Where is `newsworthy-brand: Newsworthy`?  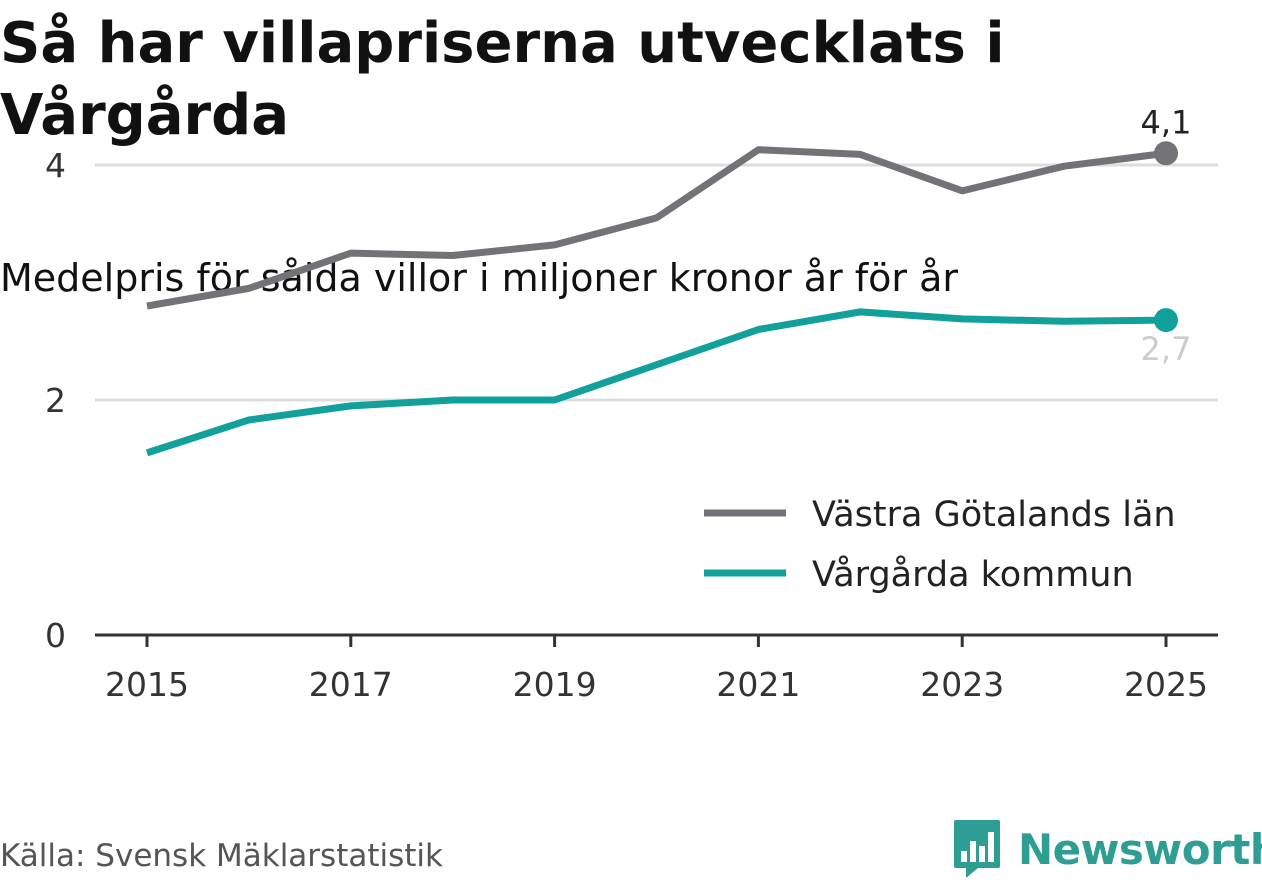 newsworthy-brand: Newsworthy is located at coordinates (1107, 849).